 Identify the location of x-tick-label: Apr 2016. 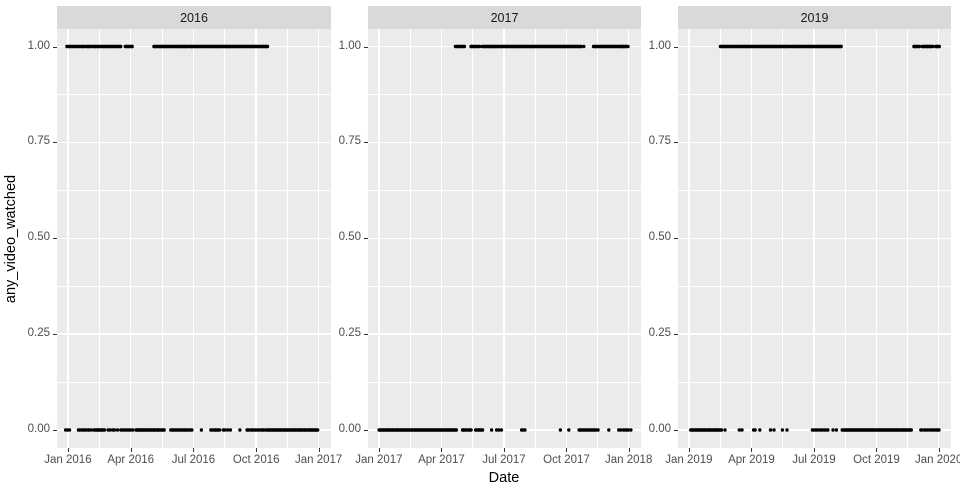
(131, 460).